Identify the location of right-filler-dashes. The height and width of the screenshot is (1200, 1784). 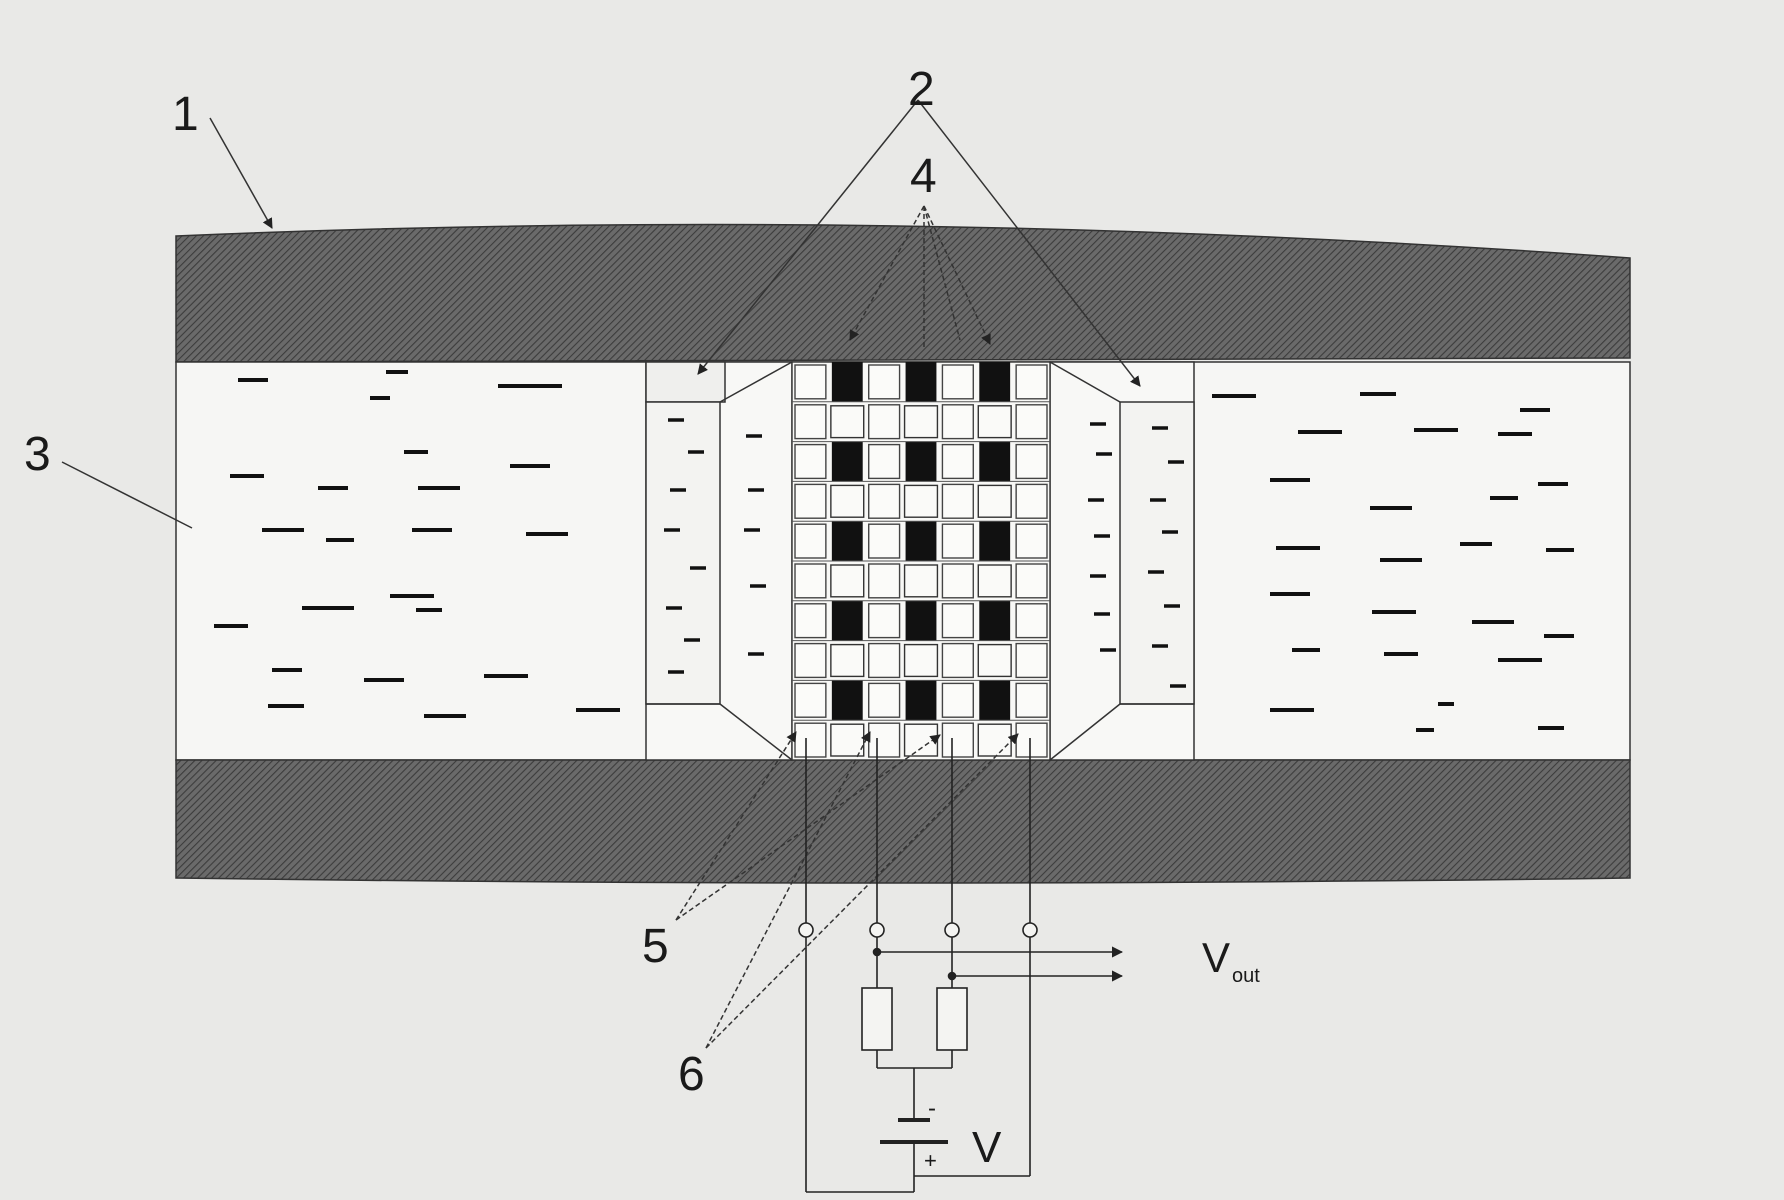
(1393, 562).